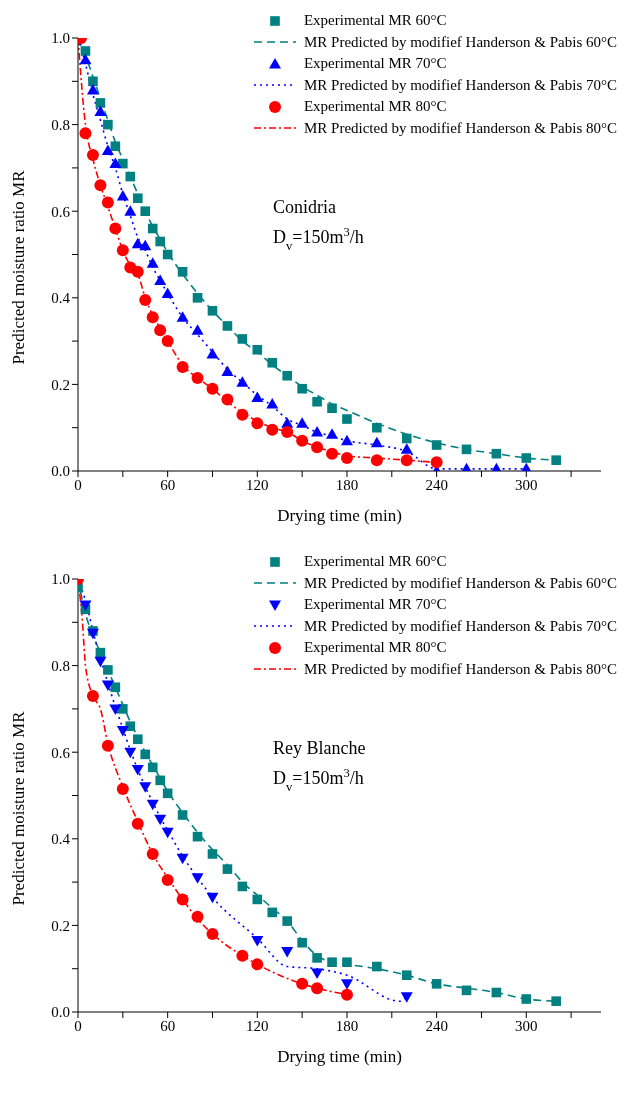 The image size is (629, 1098). I want to click on x-tick-label: 0, so click(78, 1025).